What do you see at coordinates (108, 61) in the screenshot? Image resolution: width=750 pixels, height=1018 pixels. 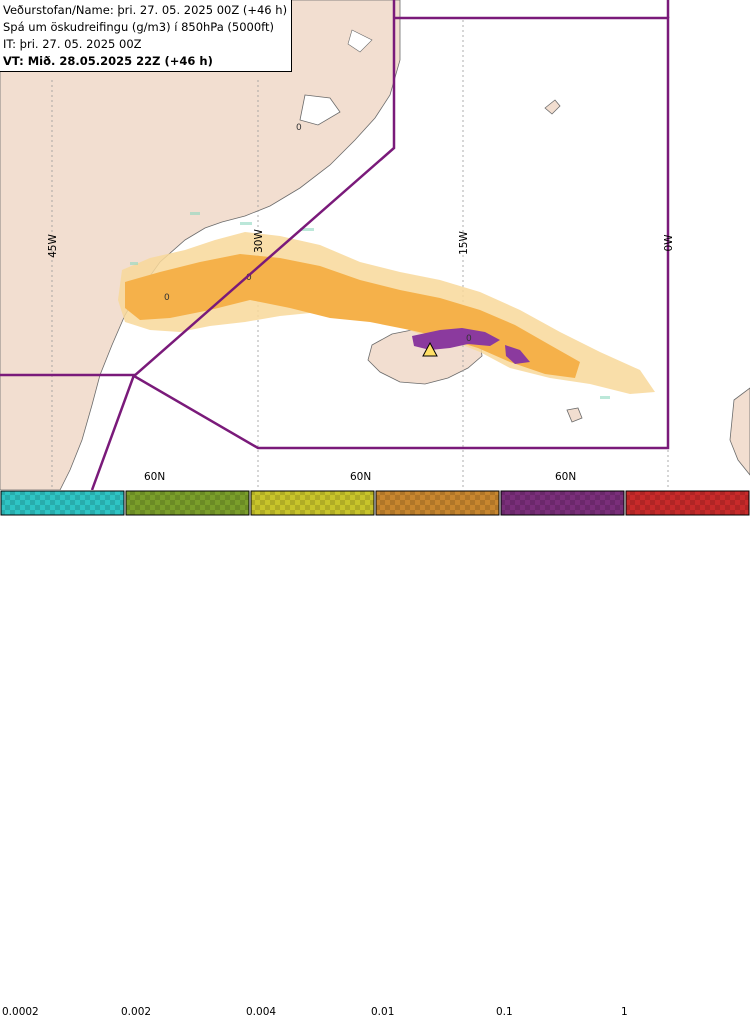 I see `valid-time: VT: Mið. 28.05.2025 22Z (+46 h)` at bounding box center [108, 61].